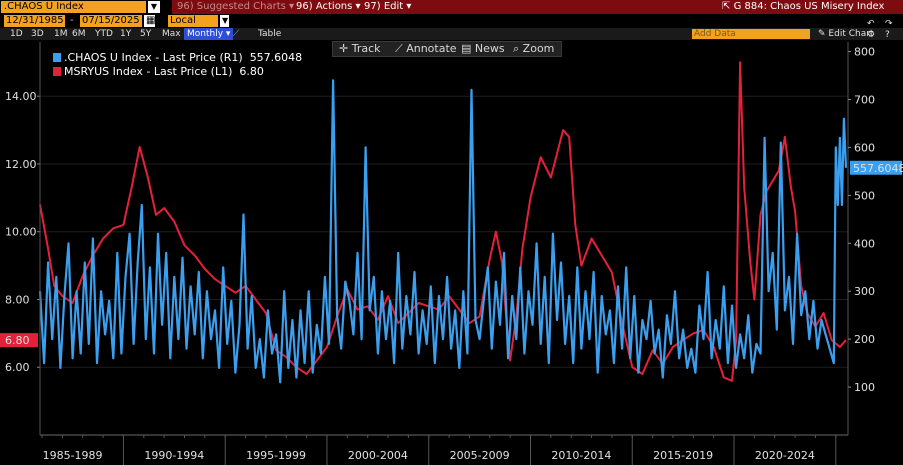  I want to click on news-label: News, so click(489, 48).